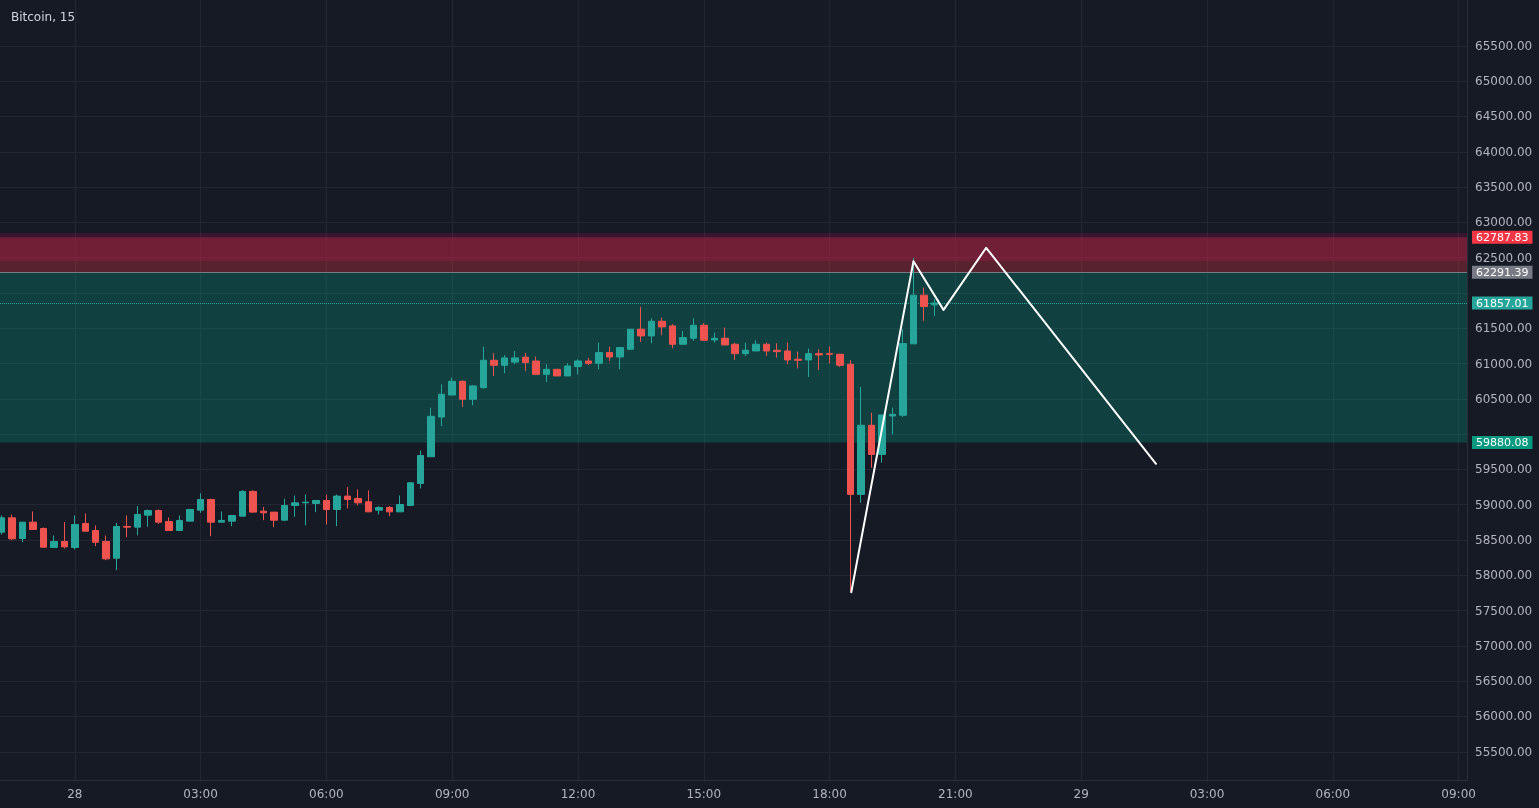 The image size is (1539, 808). I want to click on x-tick-label: 21:00, so click(955, 794).